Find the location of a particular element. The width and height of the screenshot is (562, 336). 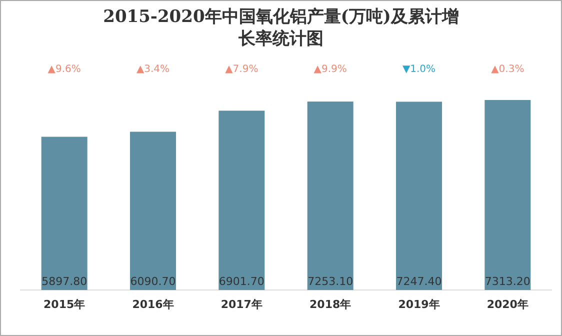

text: ▲3.4% is located at coordinates (153, 69).